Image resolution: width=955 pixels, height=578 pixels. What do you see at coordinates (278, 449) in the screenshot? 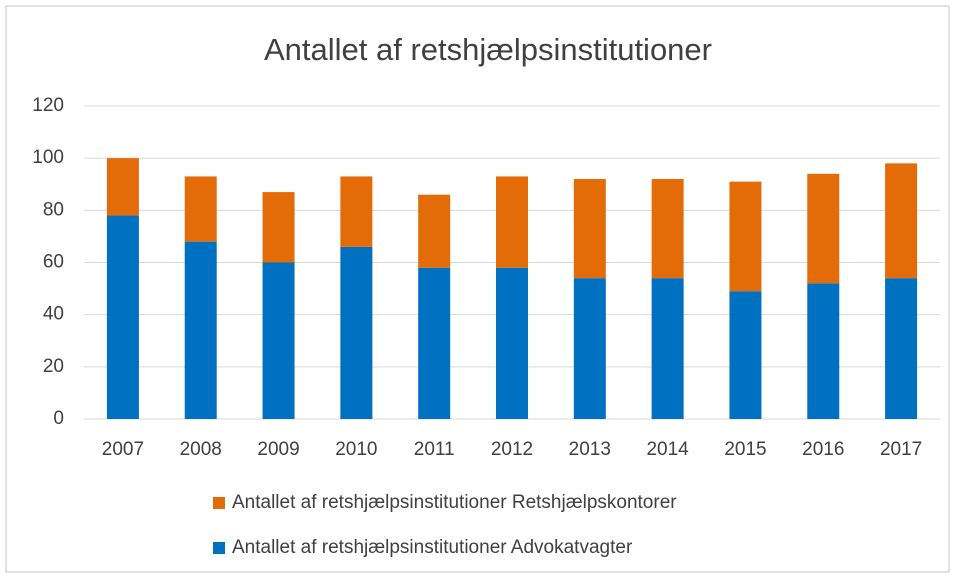
I see `x-tick-label: 2009` at bounding box center [278, 449].